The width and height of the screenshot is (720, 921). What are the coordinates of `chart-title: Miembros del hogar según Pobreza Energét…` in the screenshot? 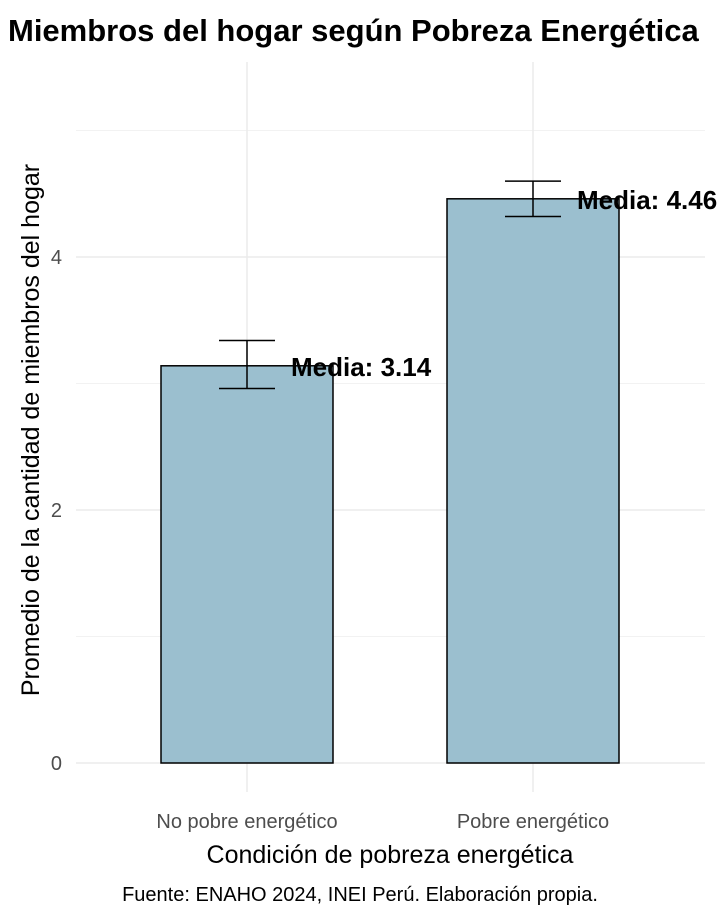 It's located at (354, 30).